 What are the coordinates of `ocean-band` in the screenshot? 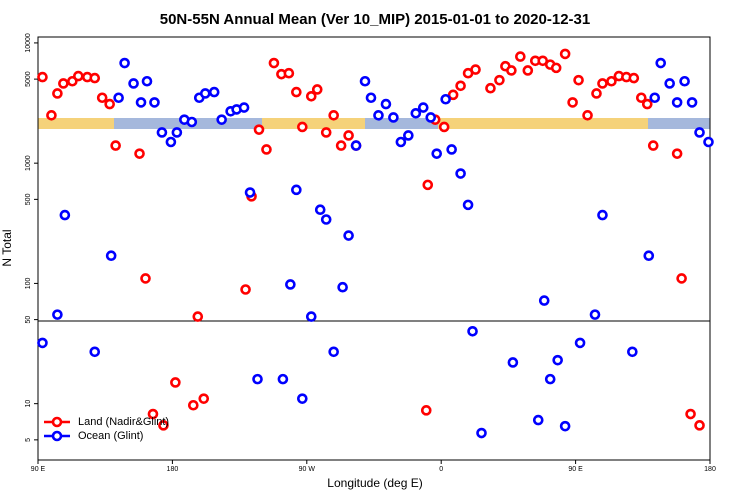 It's located at (374, 123).